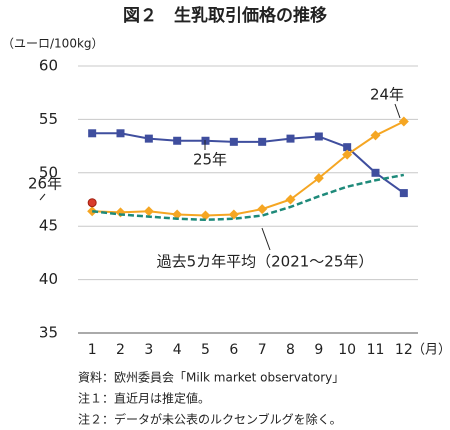  Describe the element at coordinates (233, 350) in the screenshot. I see `x-tick-label: 6` at that location.